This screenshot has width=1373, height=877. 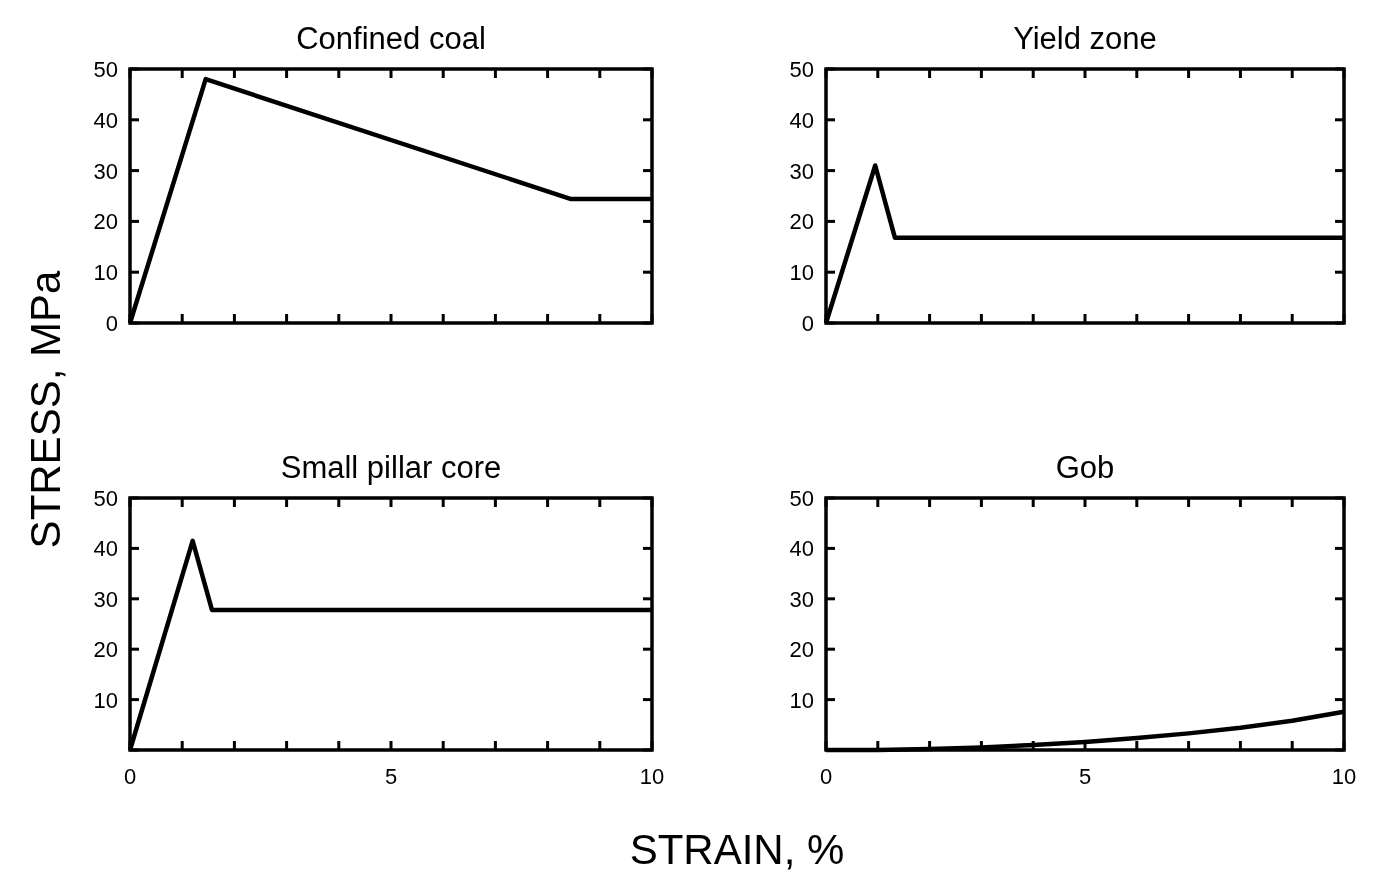 What do you see at coordinates (391, 38) in the screenshot?
I see `chart-title: Confined coal` at bounding box center [391, 38].